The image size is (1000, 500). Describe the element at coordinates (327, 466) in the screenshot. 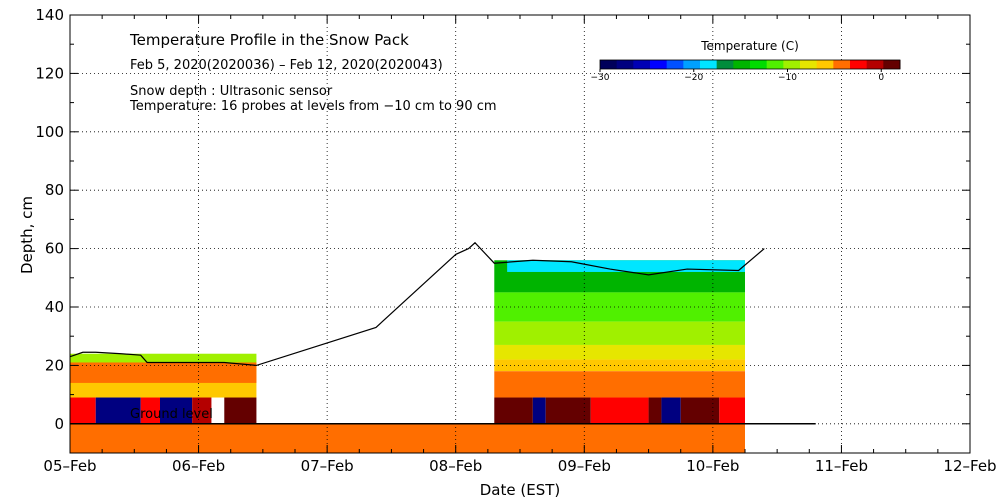

I see `x-tick-label: 07–Feb` at that location.